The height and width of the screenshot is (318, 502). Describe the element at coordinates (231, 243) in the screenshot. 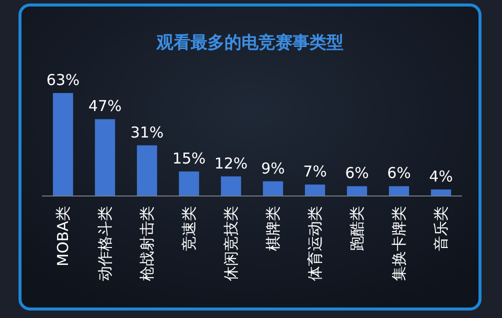

I see `x-tick-label: 休闲竞技类` at that location.